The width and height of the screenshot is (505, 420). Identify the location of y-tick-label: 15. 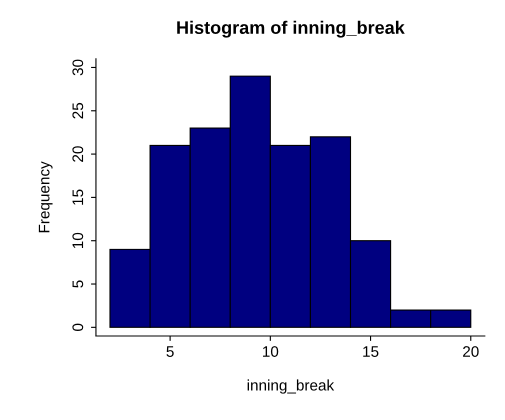
(78, 197).